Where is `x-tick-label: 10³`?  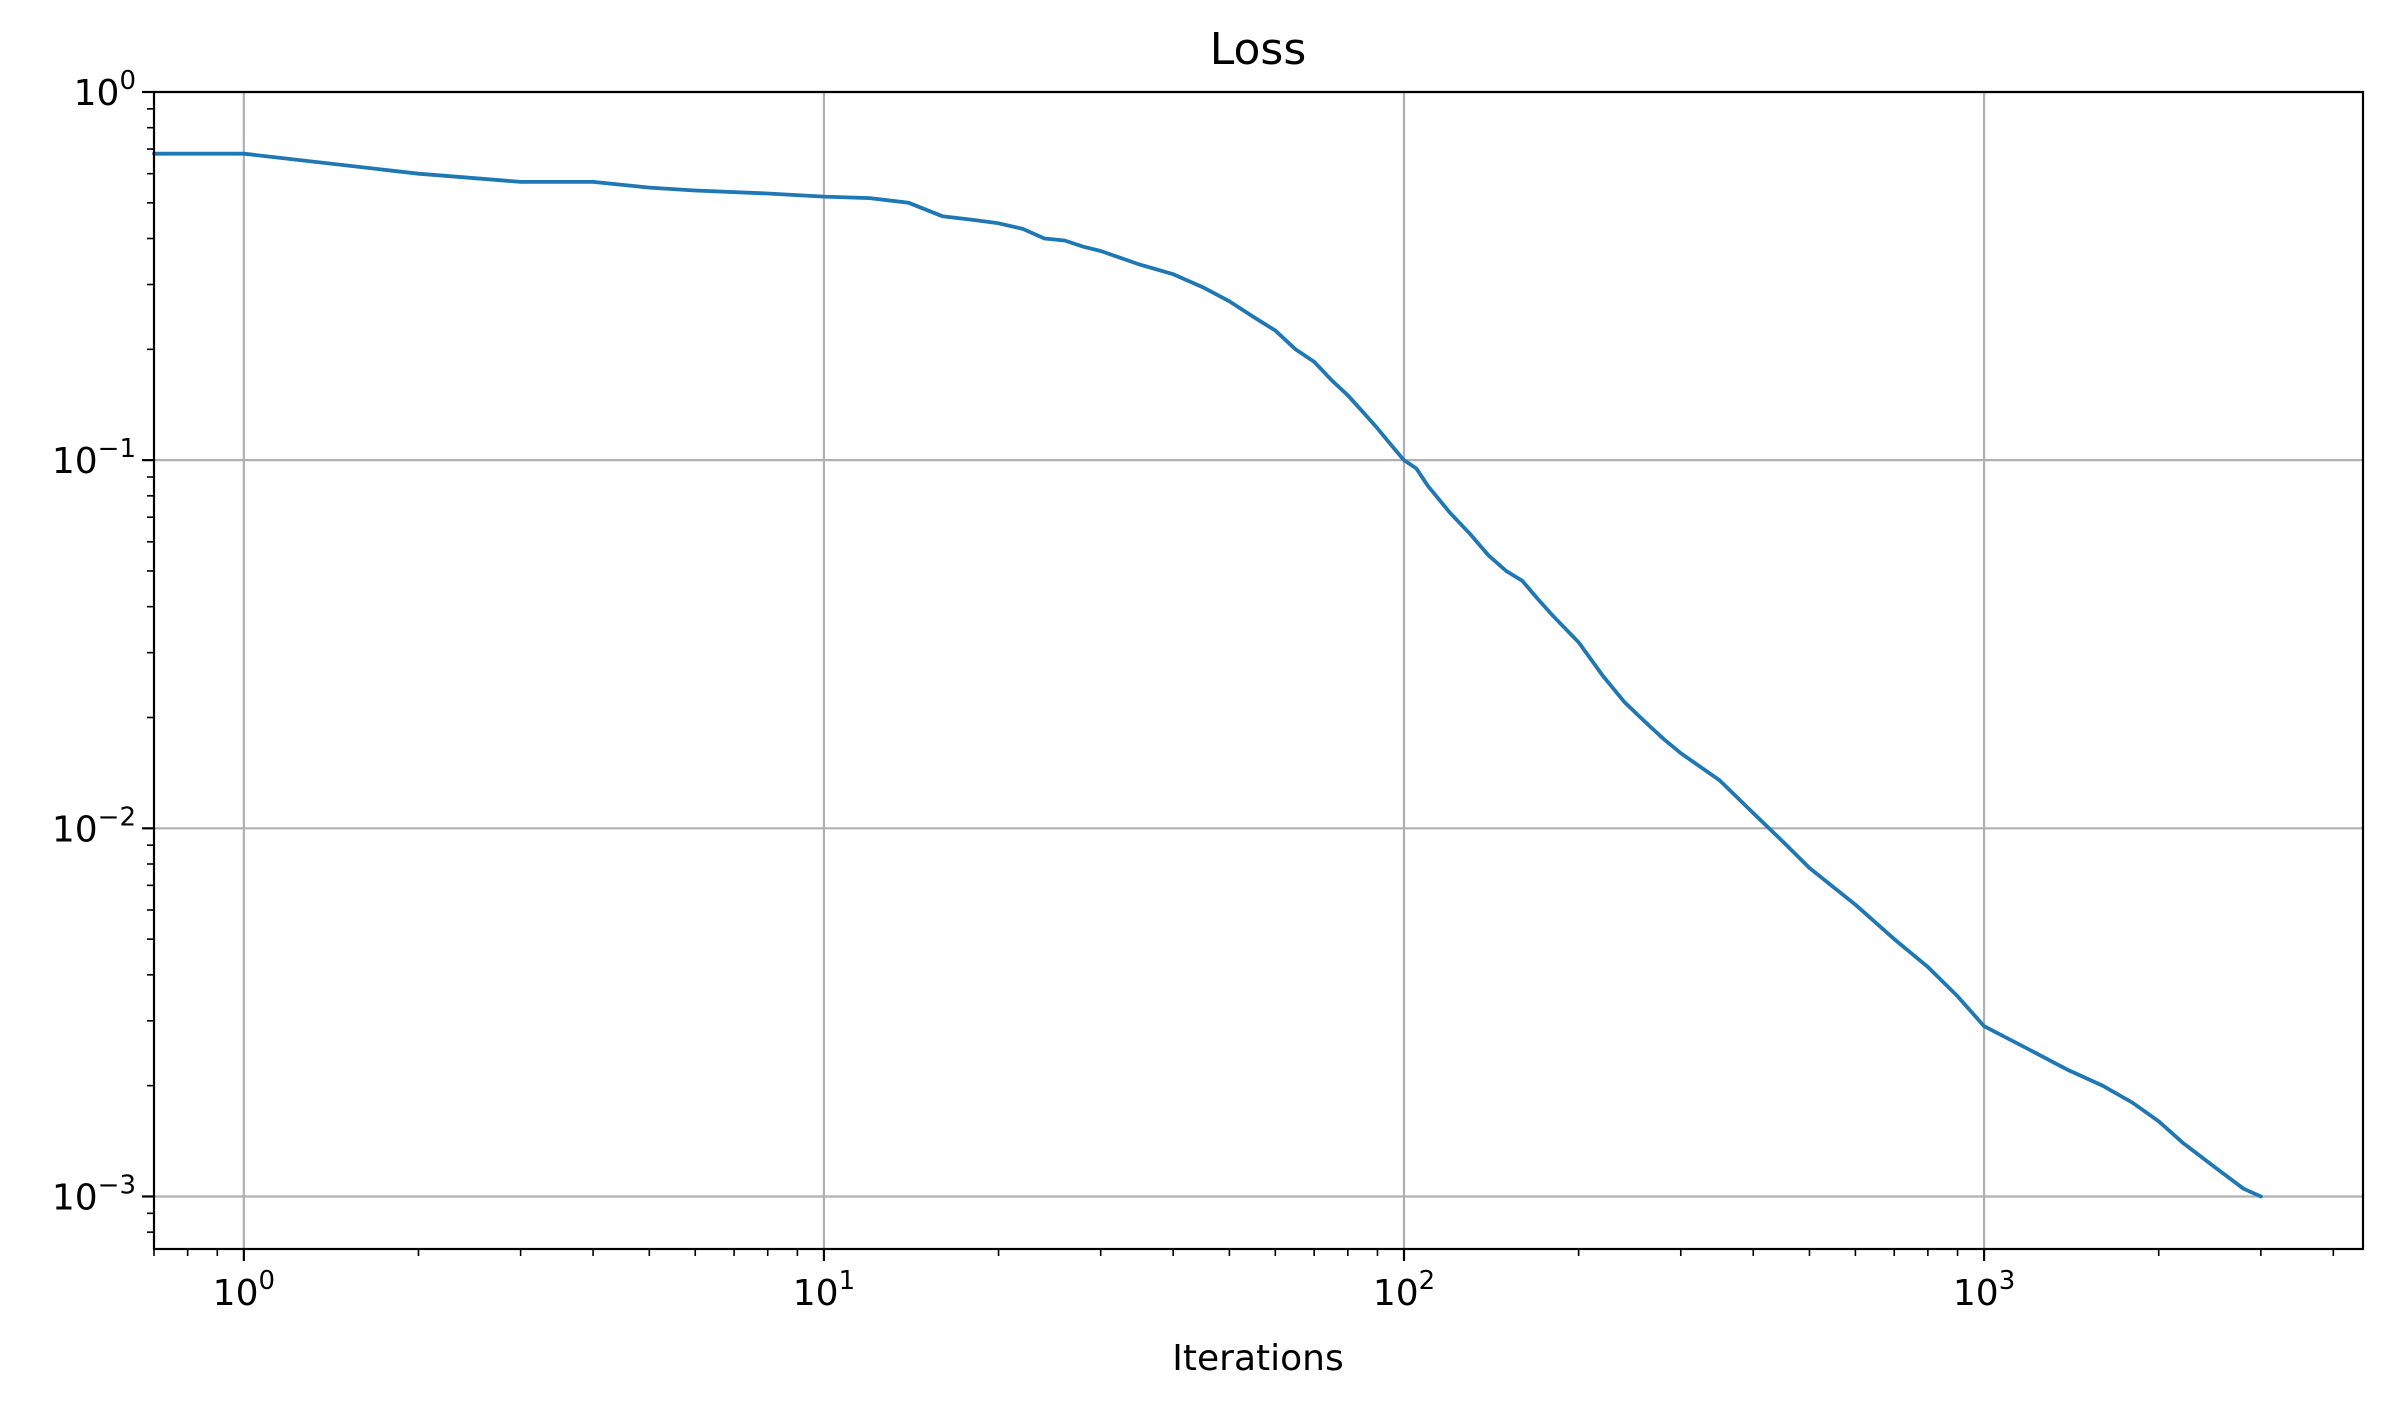 x-tick-label: 10³ is located at coordinates (1984, 1290).